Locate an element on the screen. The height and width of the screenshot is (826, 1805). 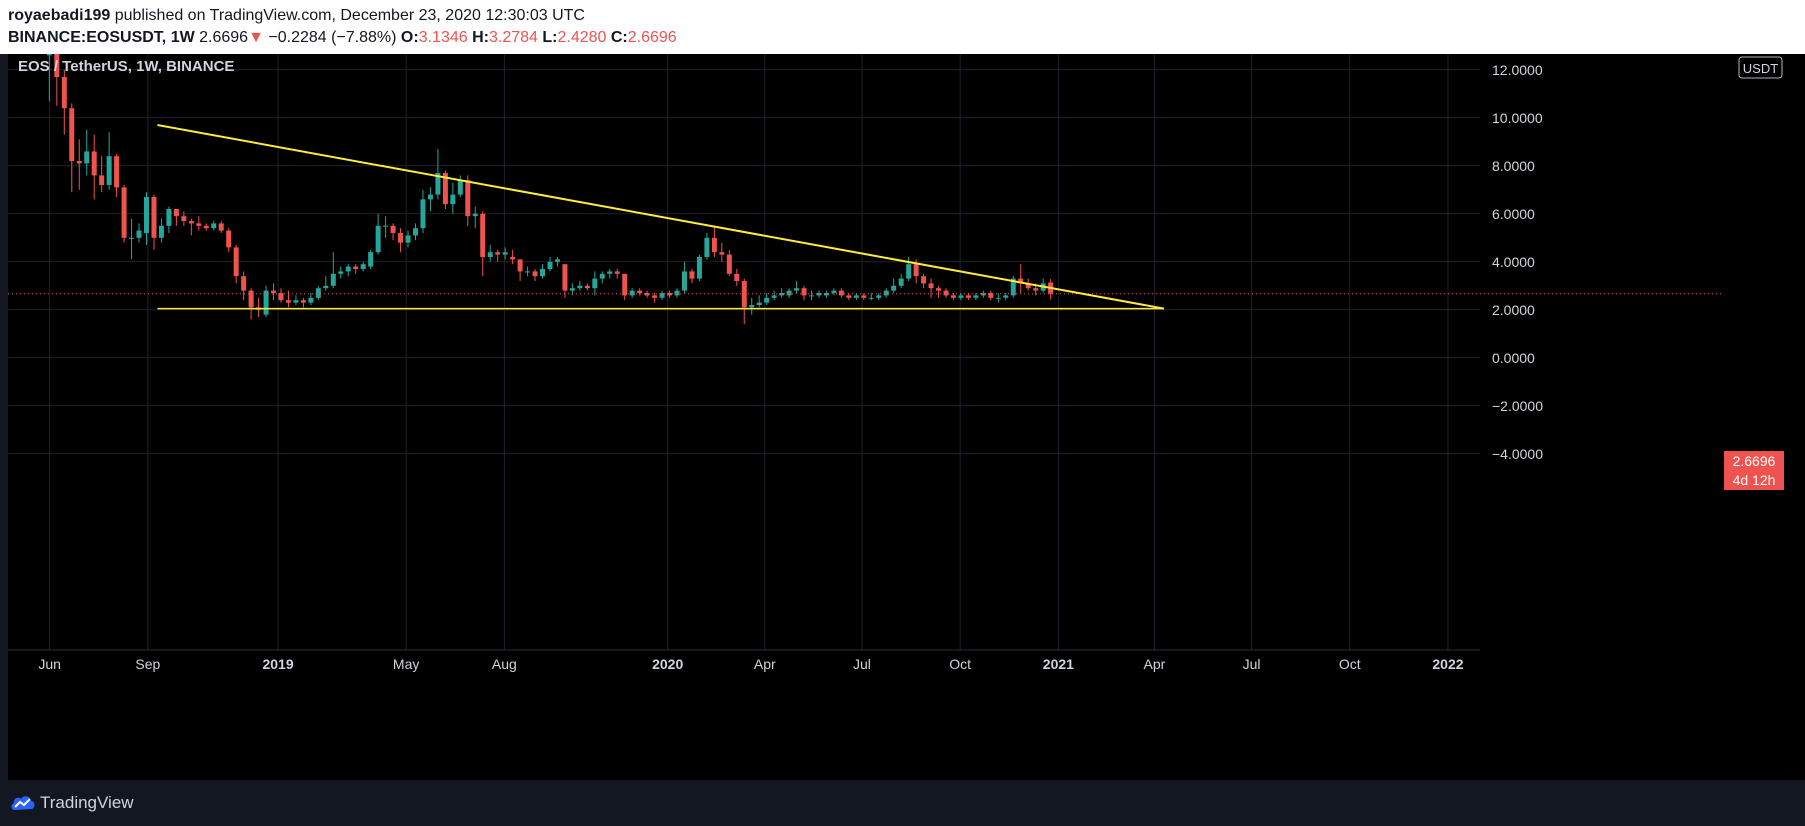
price-tick-label: 8.0000 is located at coordinates (1513, 166).